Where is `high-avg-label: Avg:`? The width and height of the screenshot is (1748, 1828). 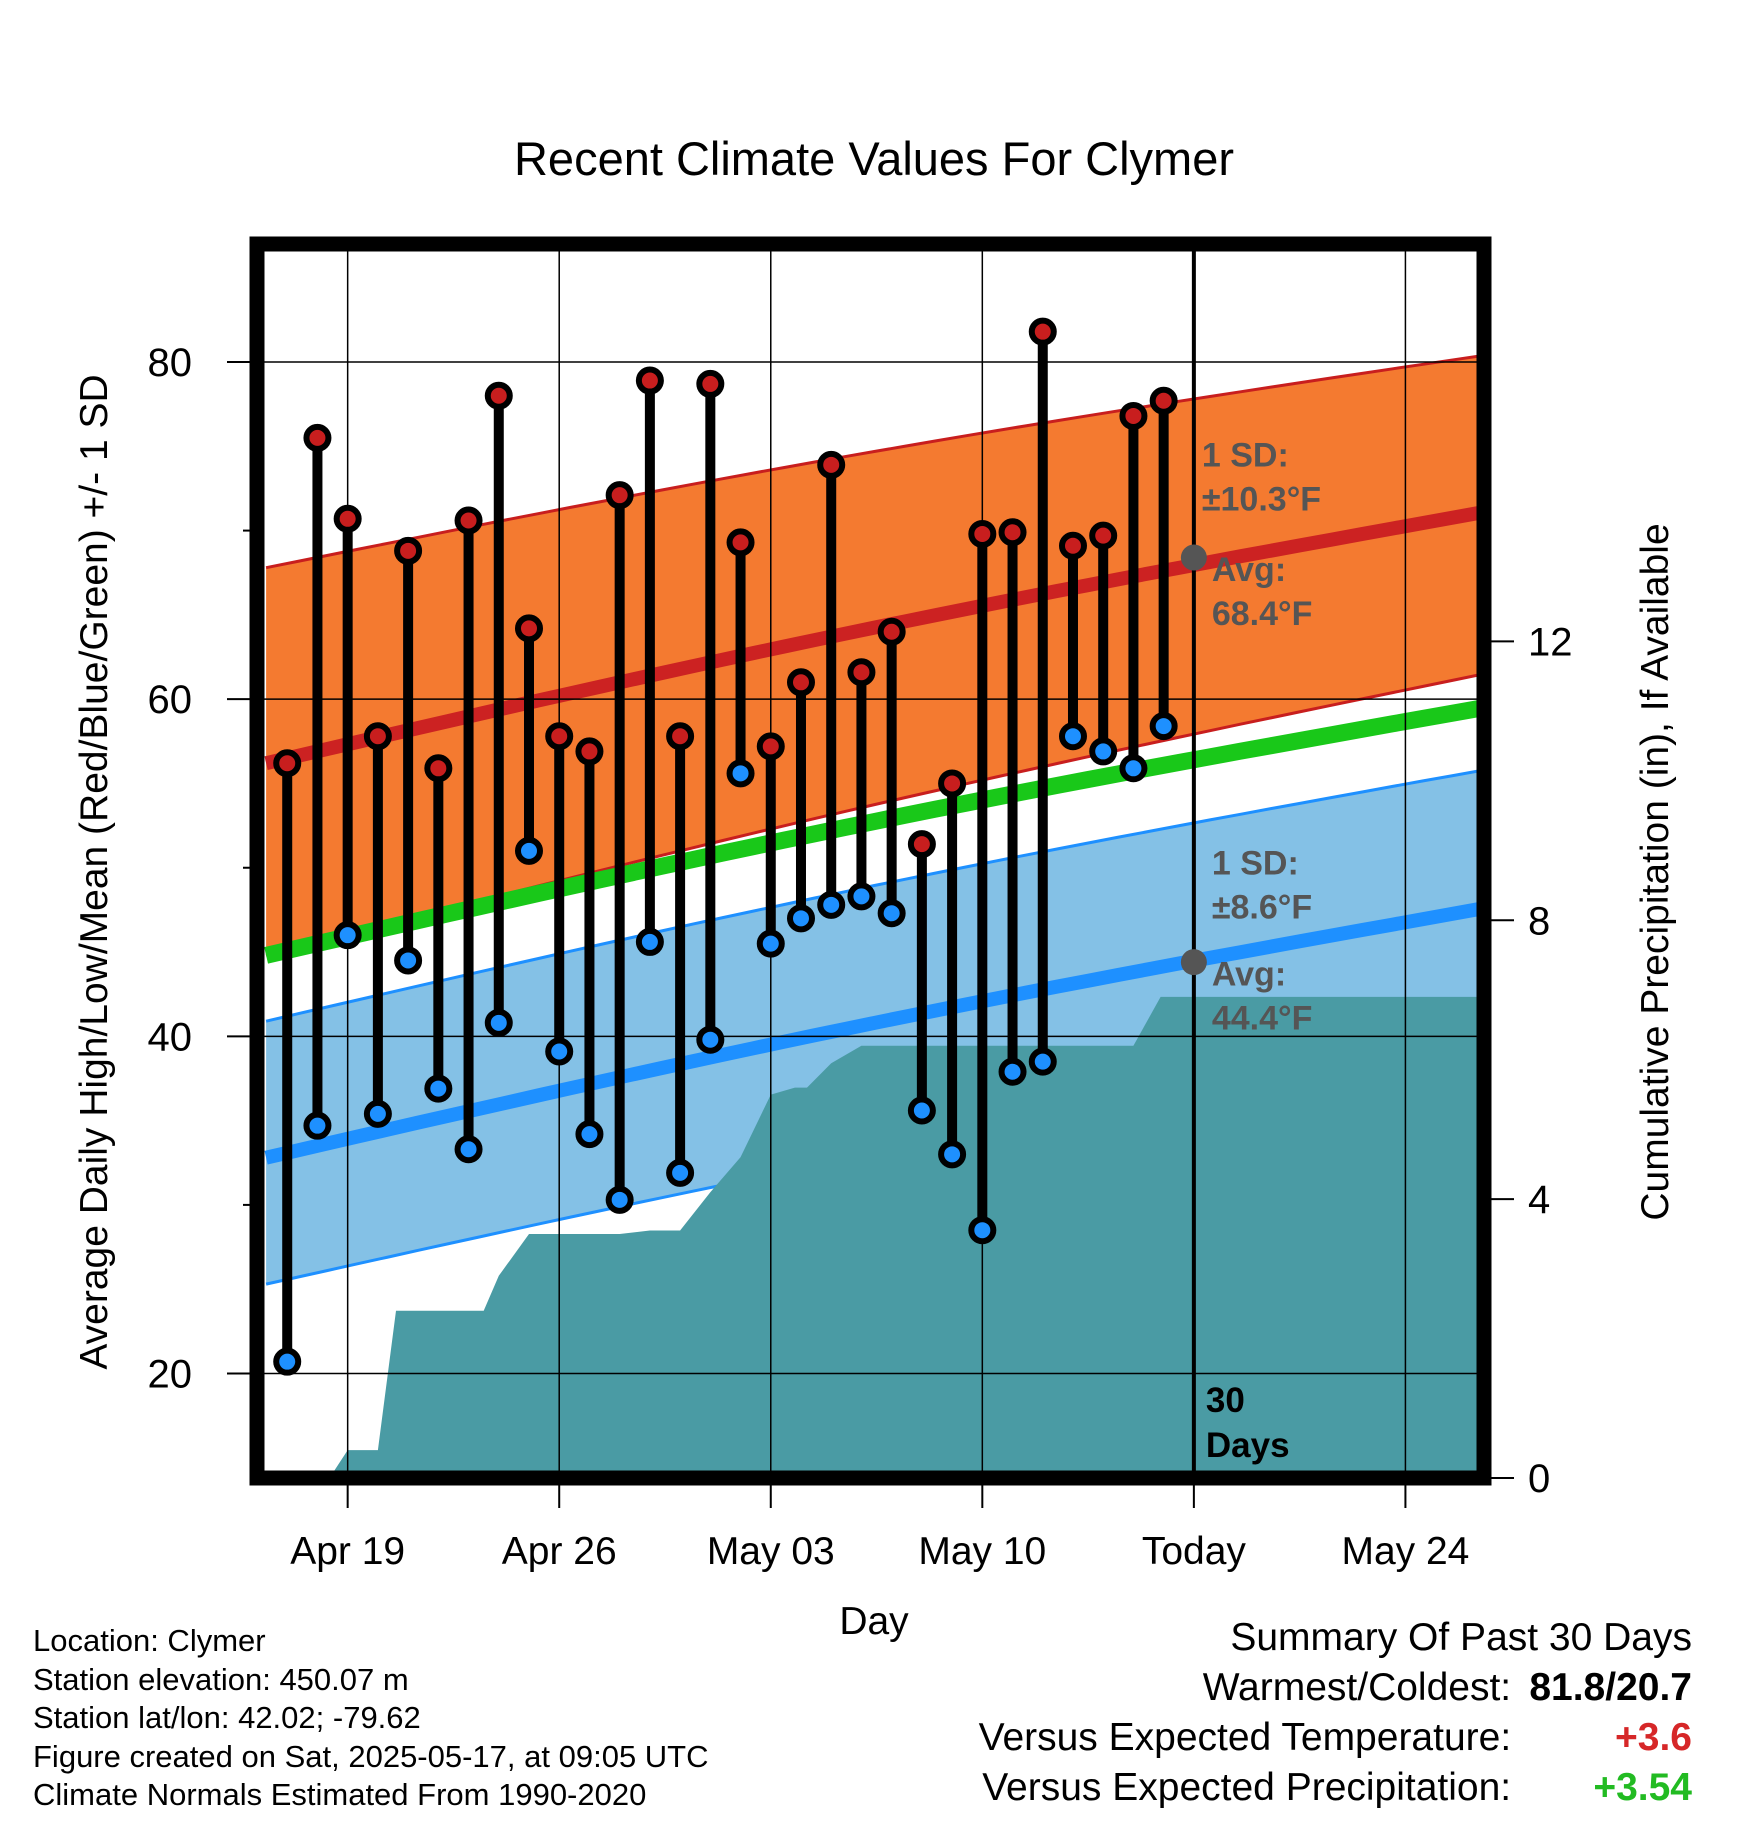 high-avg-label: Avg: is located at coordinates (1249, 570).